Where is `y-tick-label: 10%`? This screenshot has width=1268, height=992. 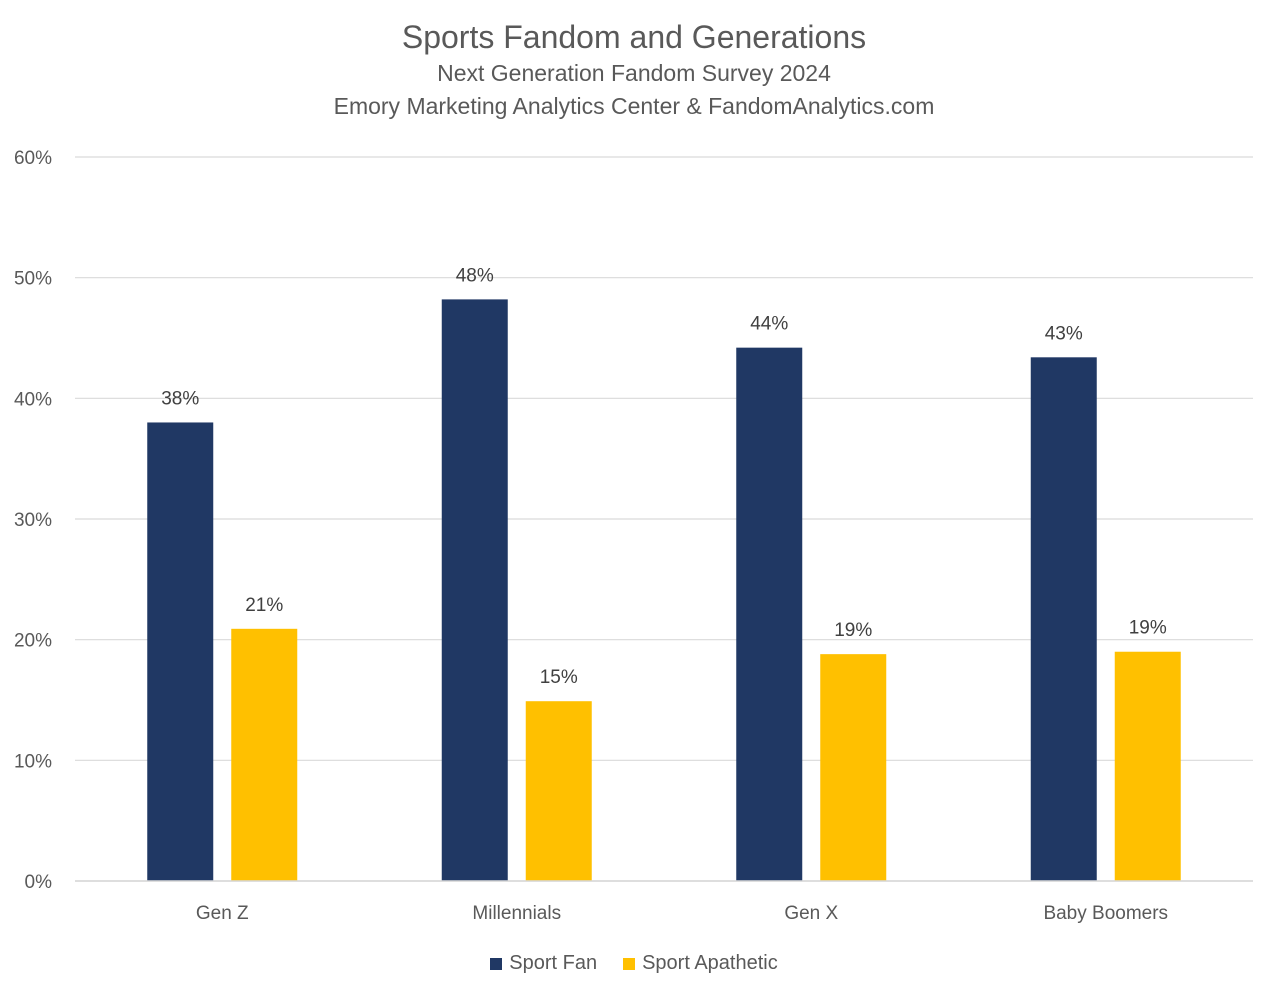 y-tick-label: 10% is located at coordinates (33, 761).